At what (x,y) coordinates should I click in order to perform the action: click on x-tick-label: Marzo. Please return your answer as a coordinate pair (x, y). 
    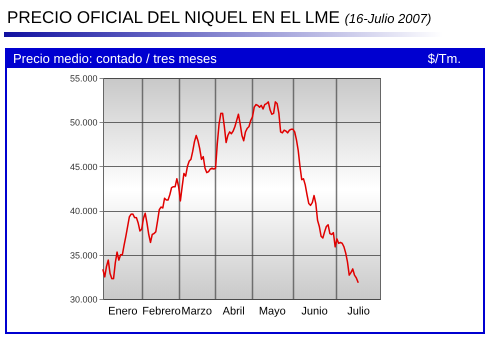
    Looking at the image, I should click on (196, 312).